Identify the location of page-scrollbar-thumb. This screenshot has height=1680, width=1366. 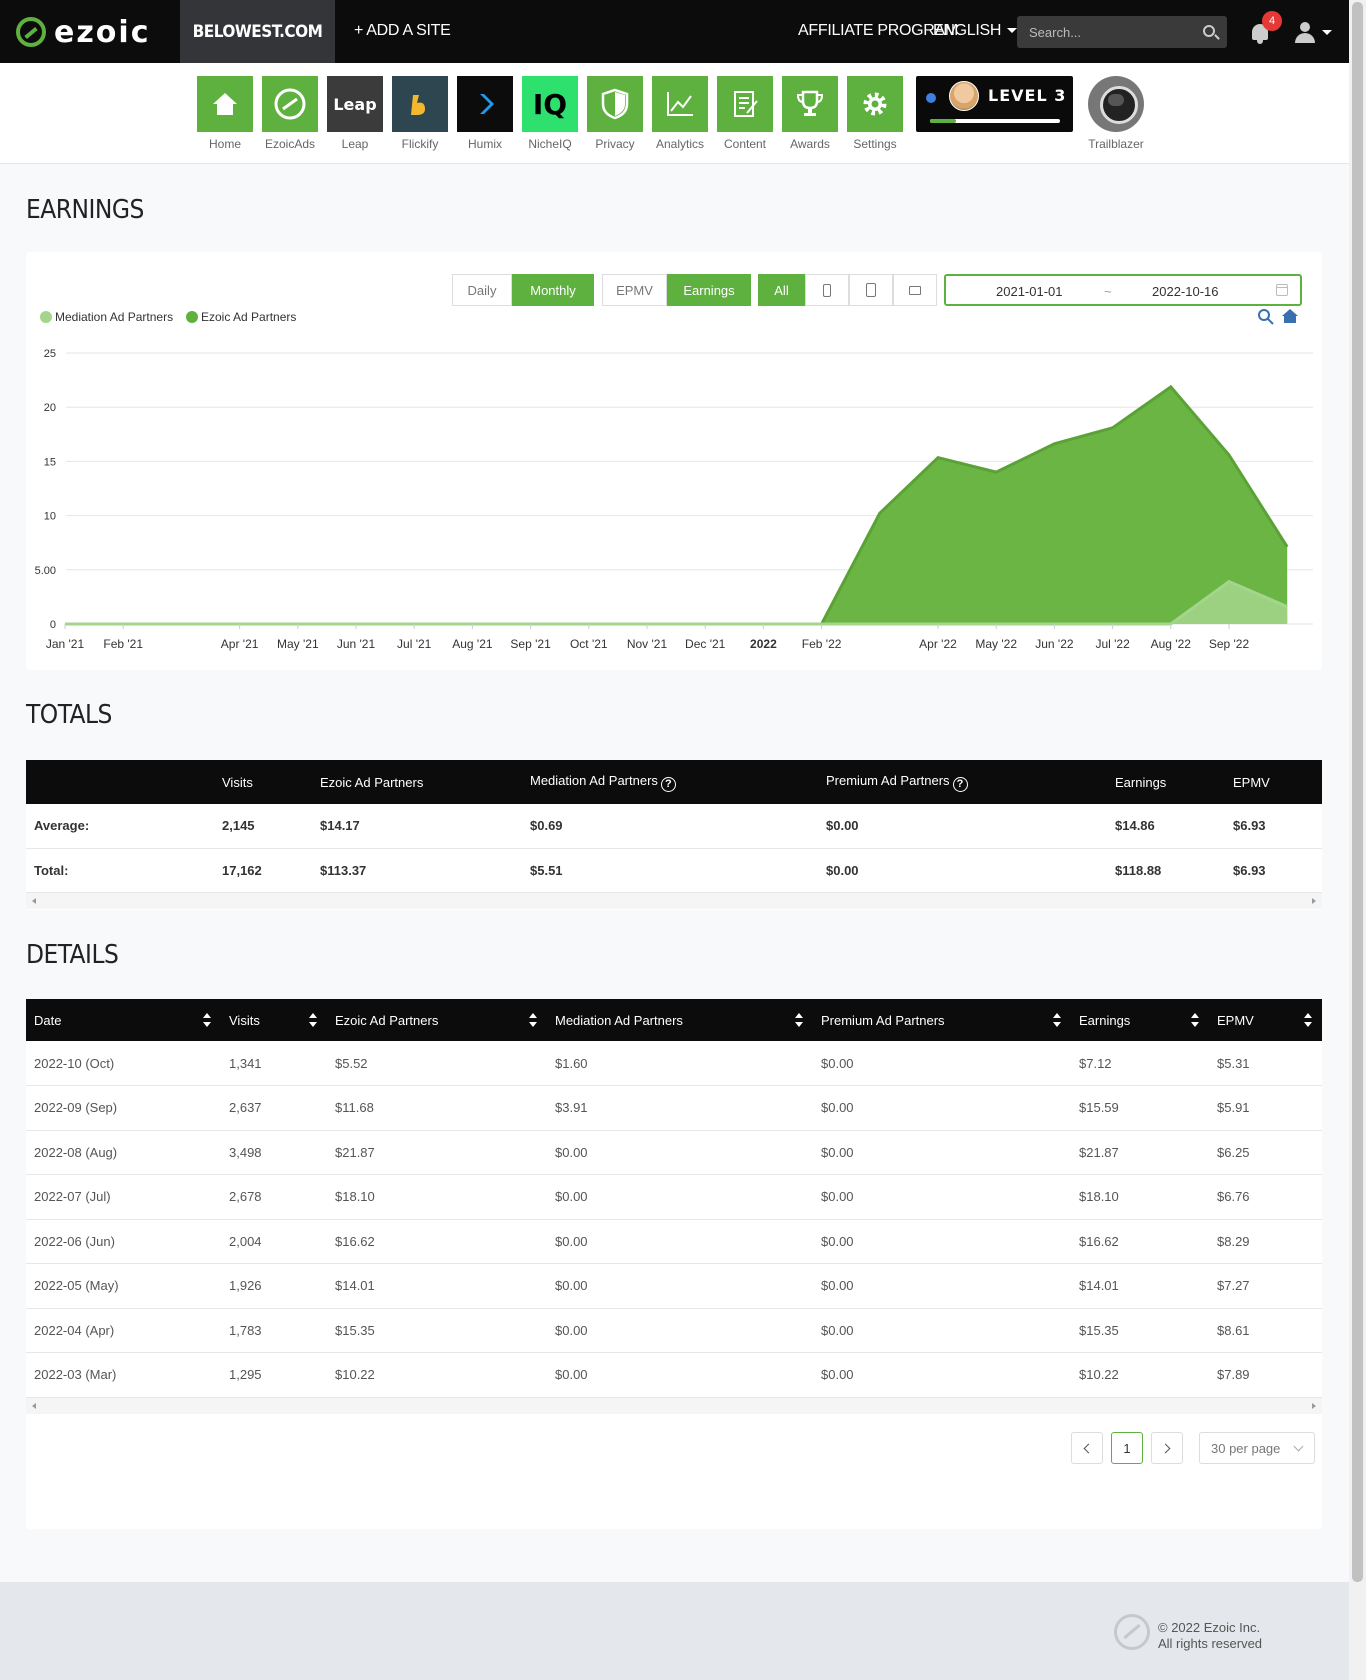
(1357, 792).